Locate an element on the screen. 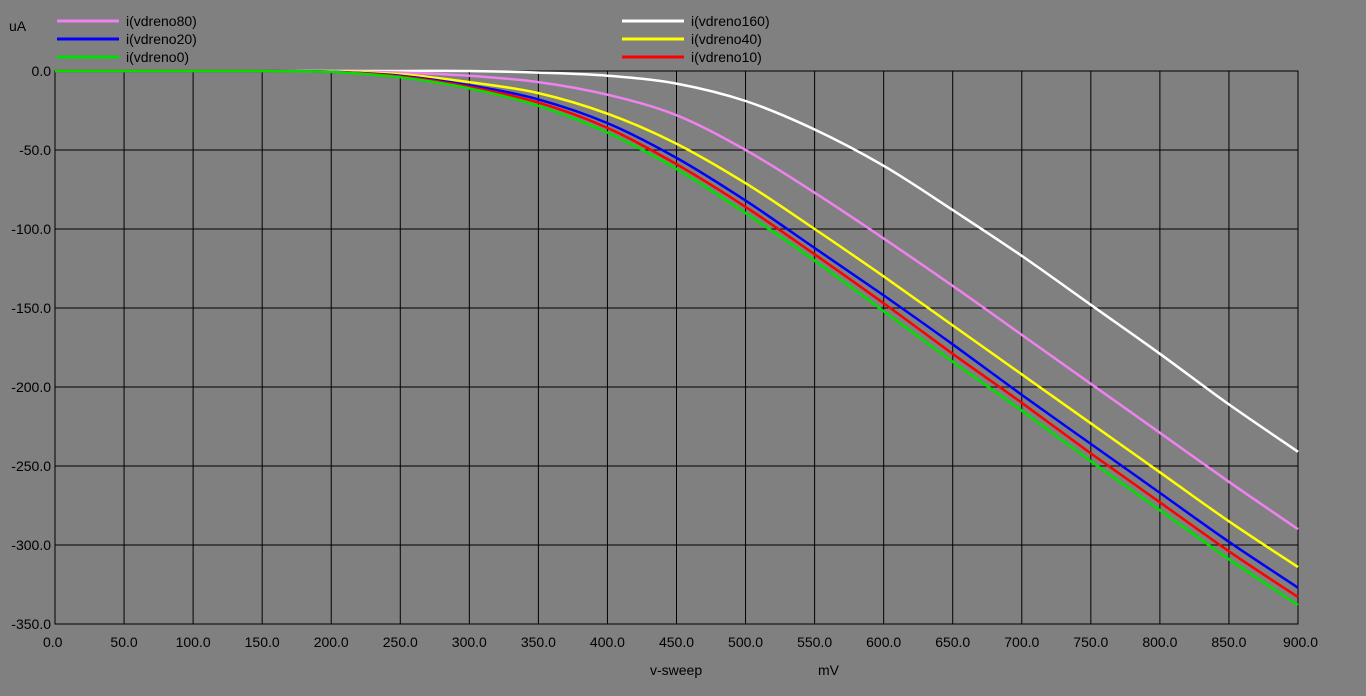  legend-label: i(vdreno160) is located at coordinates (730, 21).